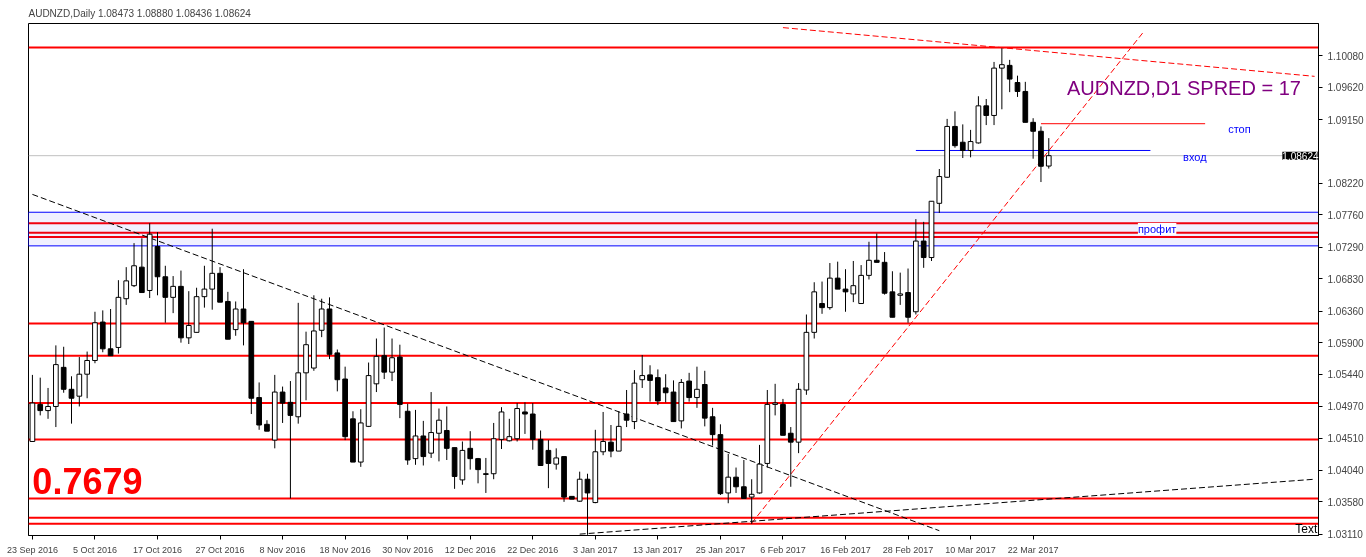  I want to click on x-tick-label: 12 Dec 2016, so click(470, 549).